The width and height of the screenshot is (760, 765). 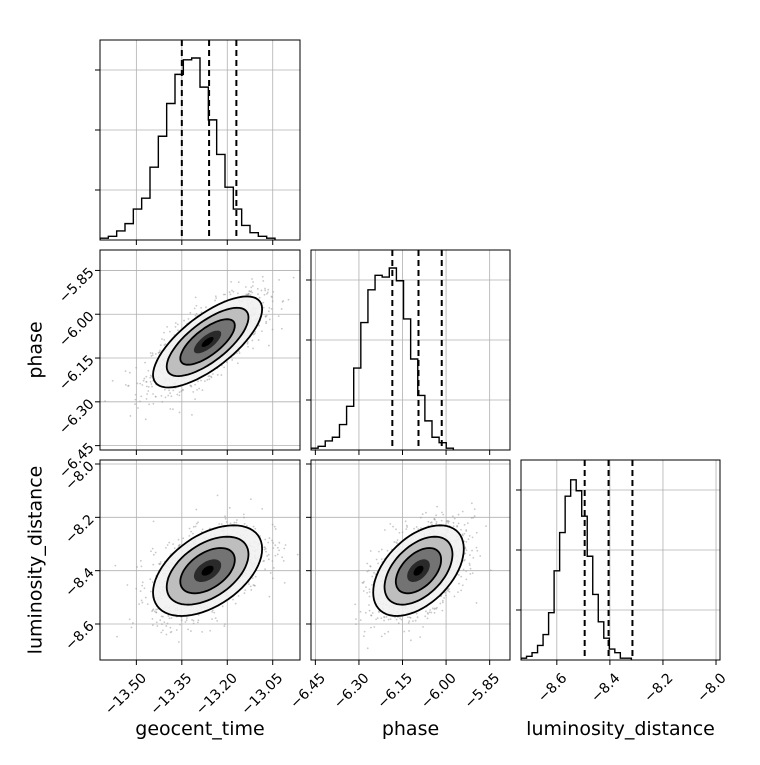 What do you see at coordinates (207, 570) in the screenshot?
I see `density-peak-luminosity_distance-vs-geocent_time` at bounding box center [207, 570].